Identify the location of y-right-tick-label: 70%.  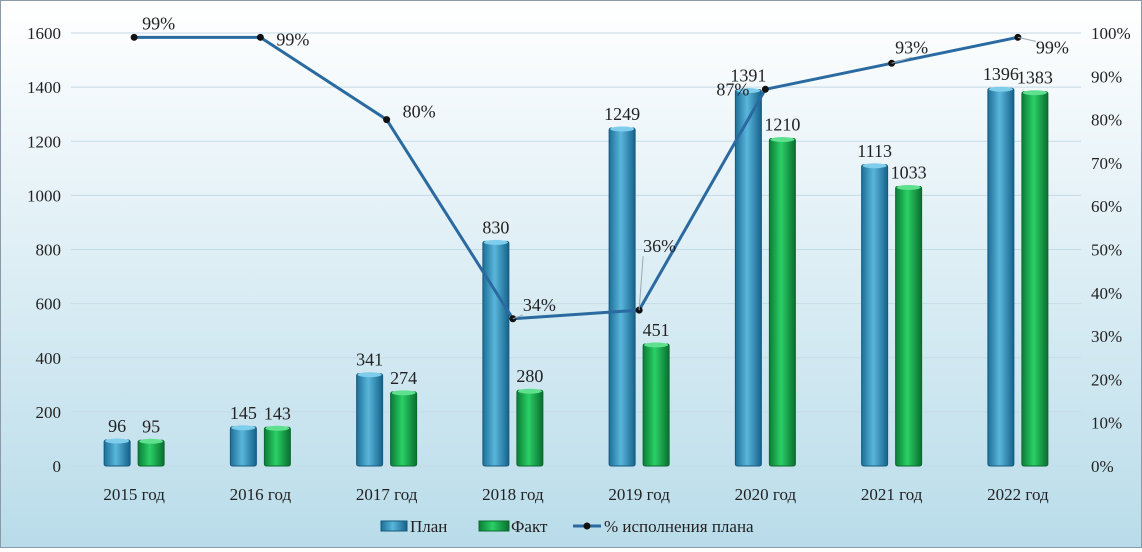
(1106, 163).